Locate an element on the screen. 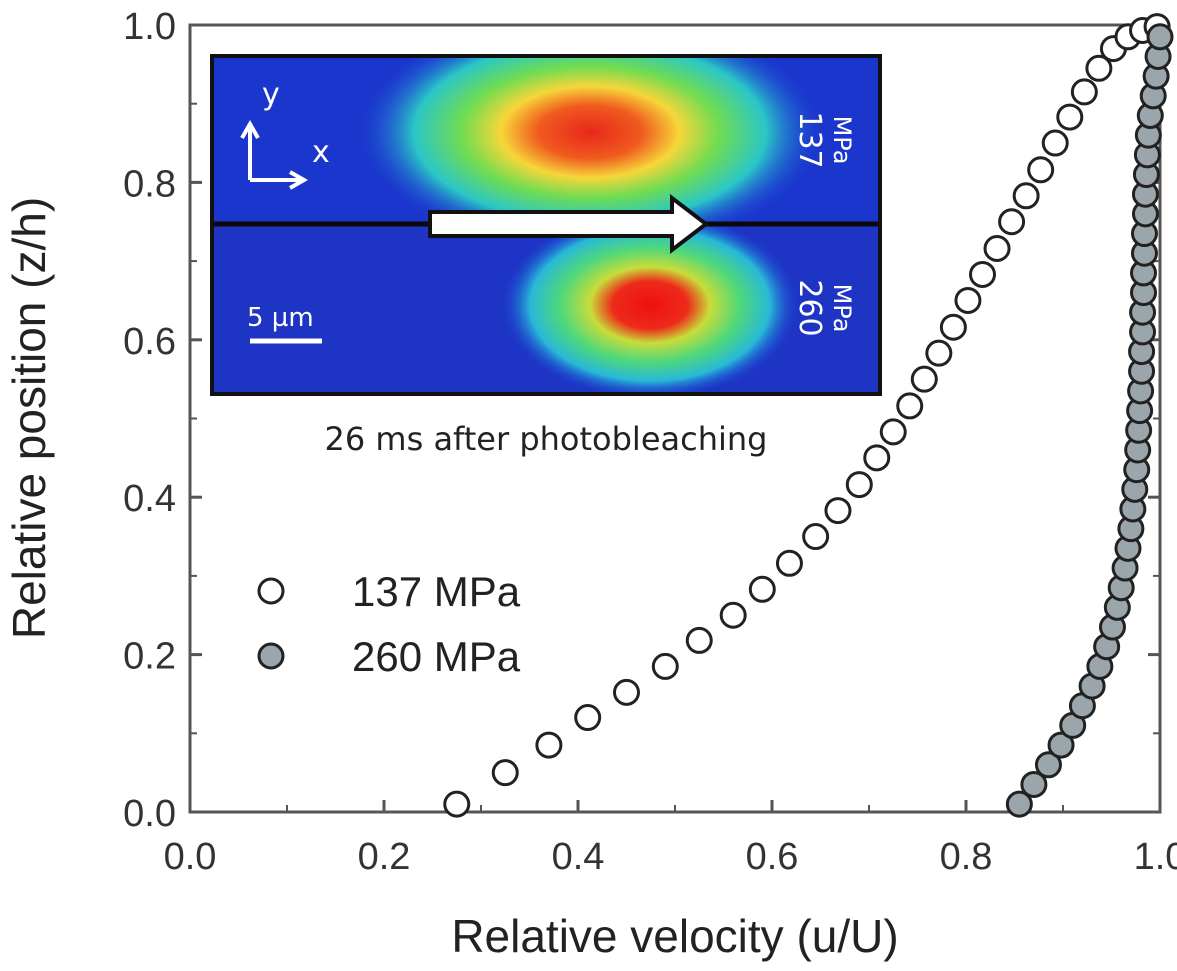  inset-axis-y-label: y is located at coordinates (271, 94).